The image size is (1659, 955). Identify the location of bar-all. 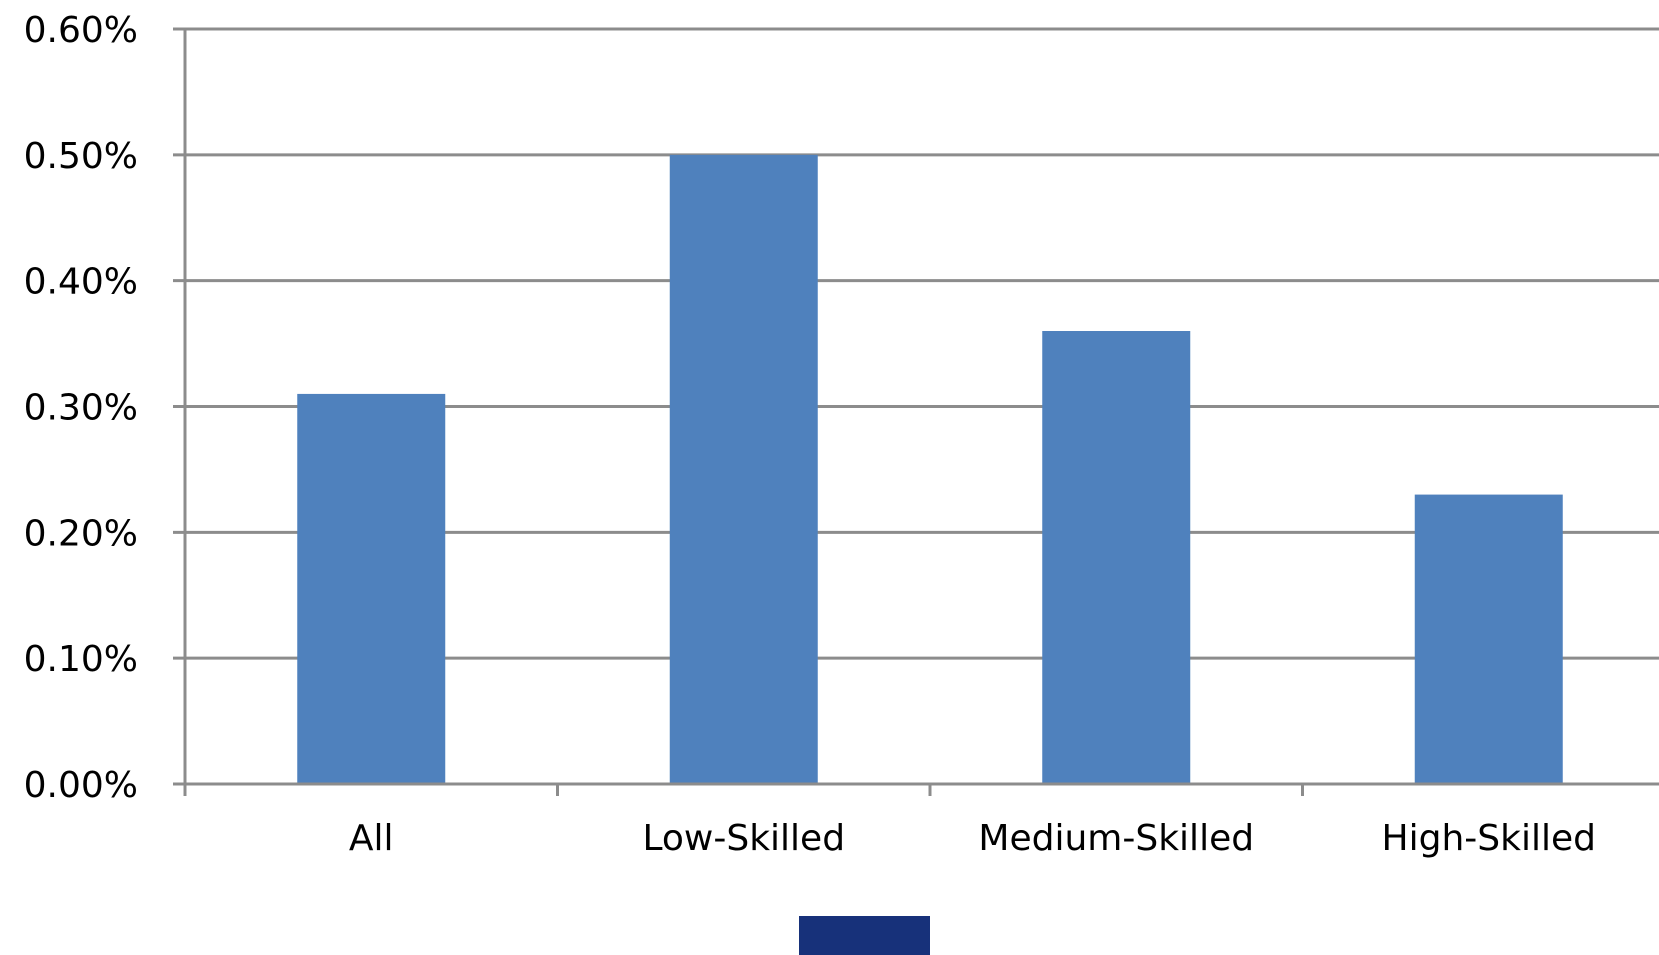
(371, 588).